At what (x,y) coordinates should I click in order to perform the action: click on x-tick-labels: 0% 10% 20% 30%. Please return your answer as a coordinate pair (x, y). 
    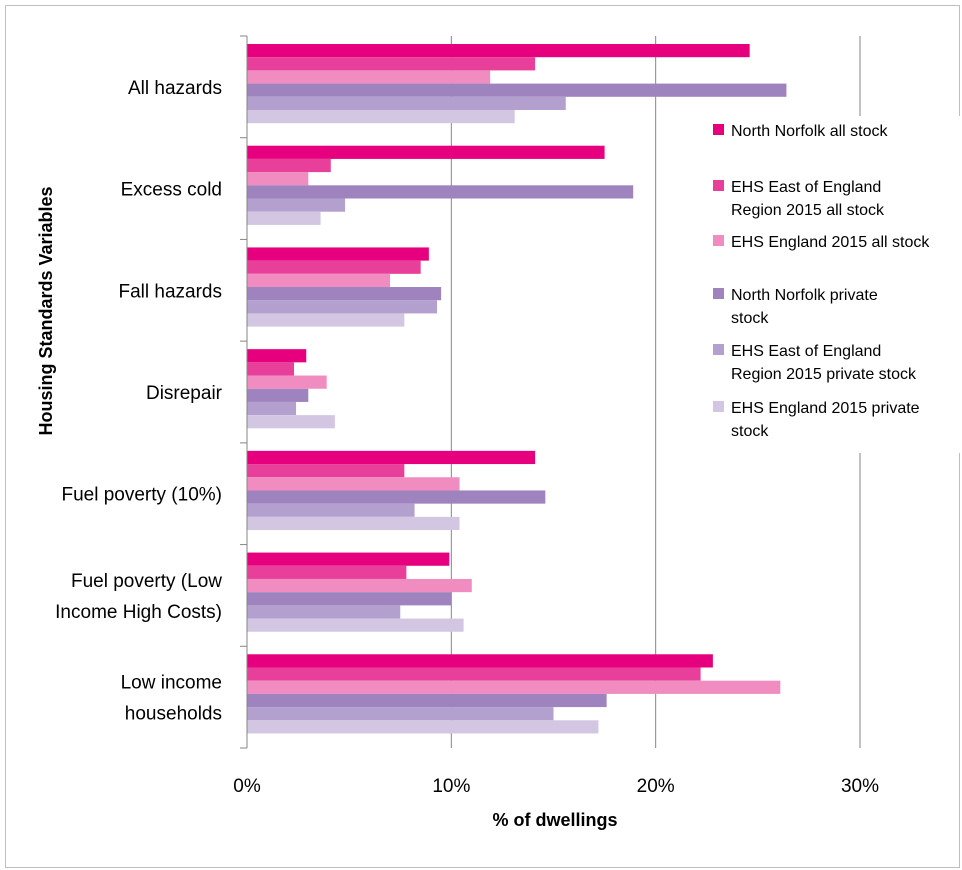
    Looking at the image, I should click on (556, 786).